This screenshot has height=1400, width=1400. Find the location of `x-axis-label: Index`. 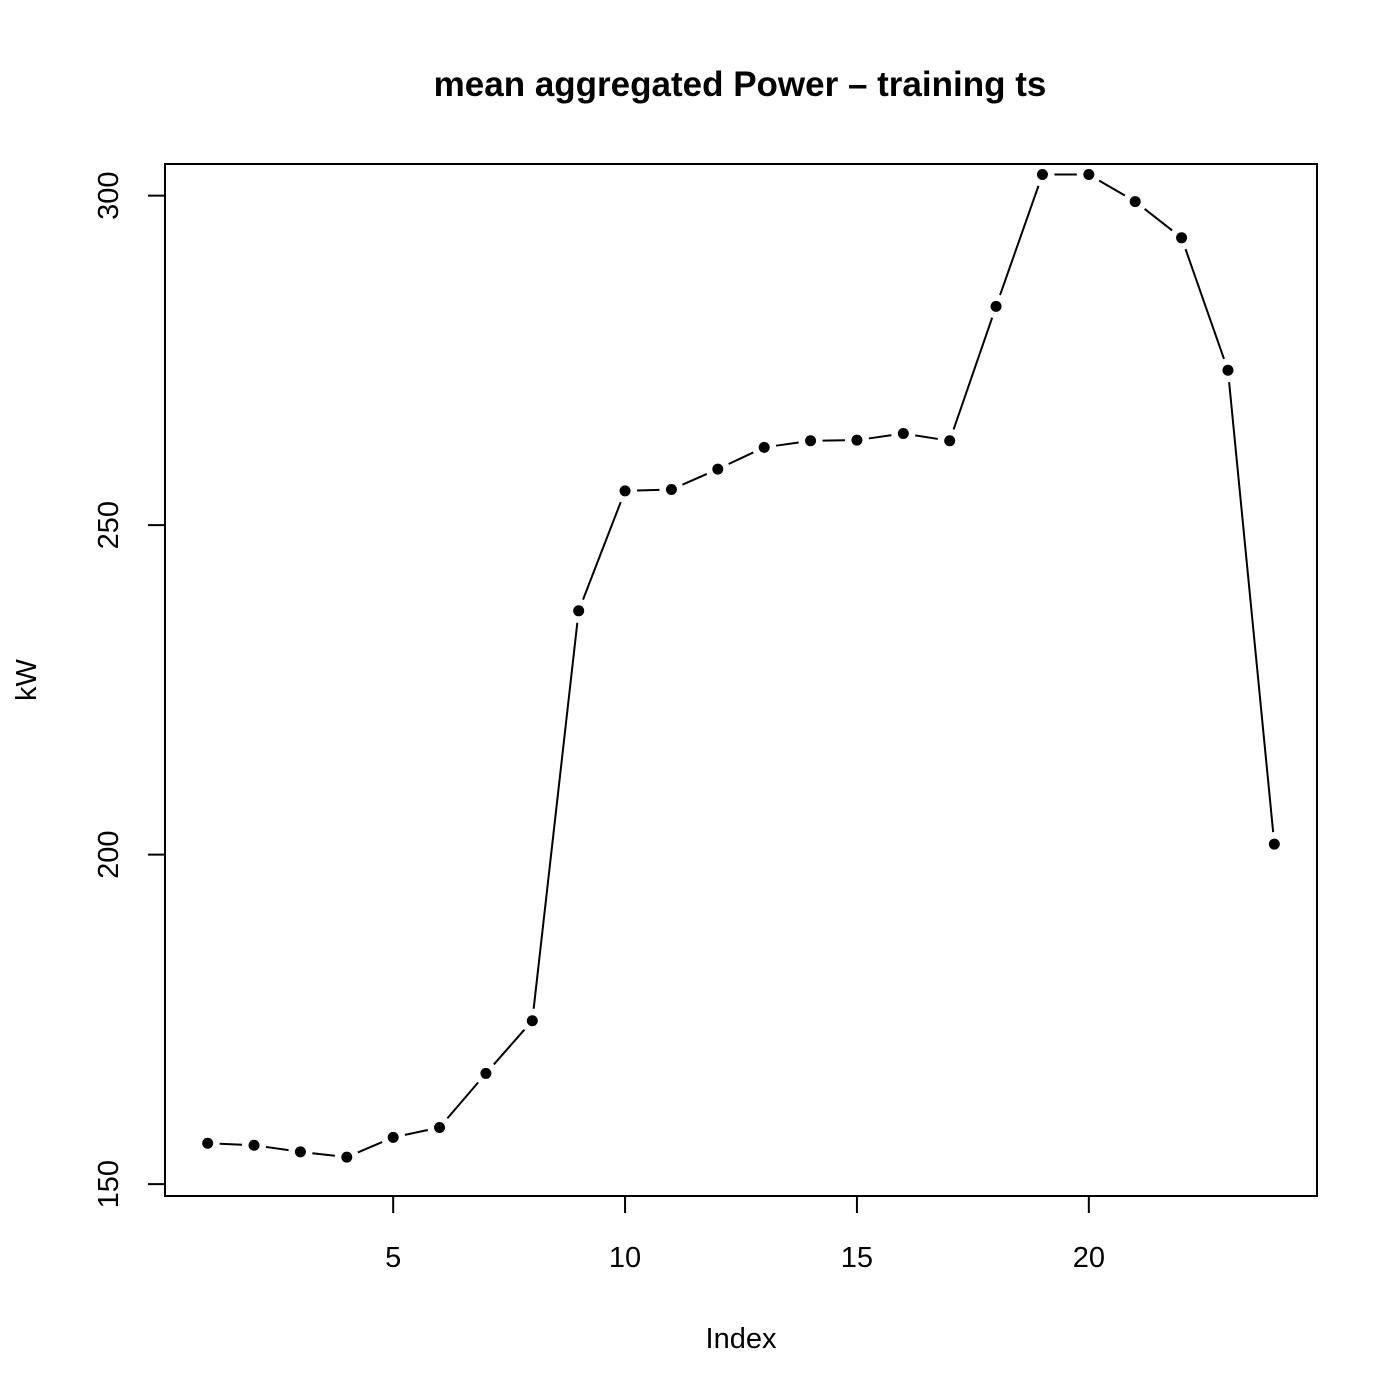

x-axis-label: Index is located at coordinates (741, 1339).